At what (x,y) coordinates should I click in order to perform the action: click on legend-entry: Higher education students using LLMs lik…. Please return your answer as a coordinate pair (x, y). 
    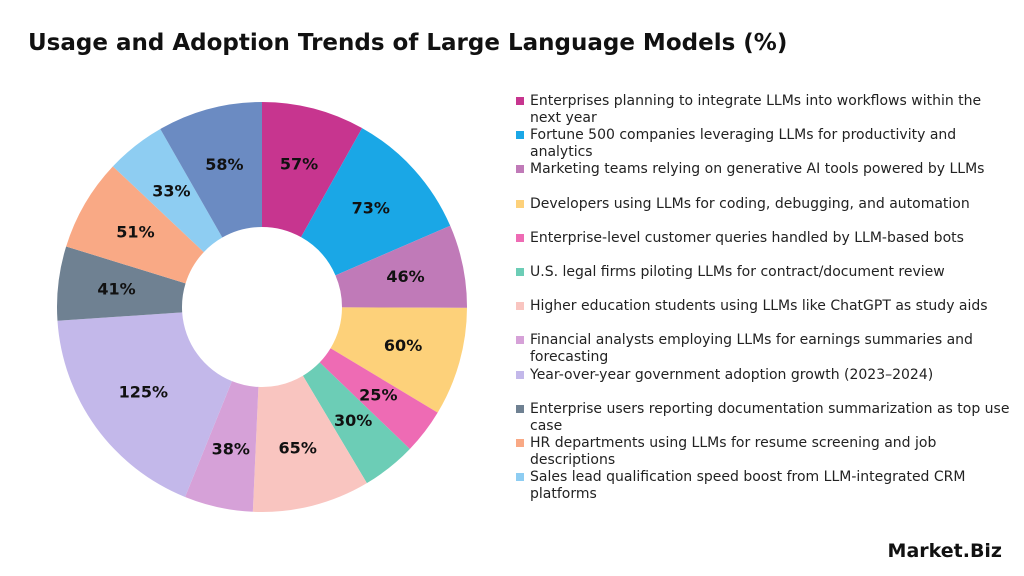
    Looking at the image, I should click on (763, 306).